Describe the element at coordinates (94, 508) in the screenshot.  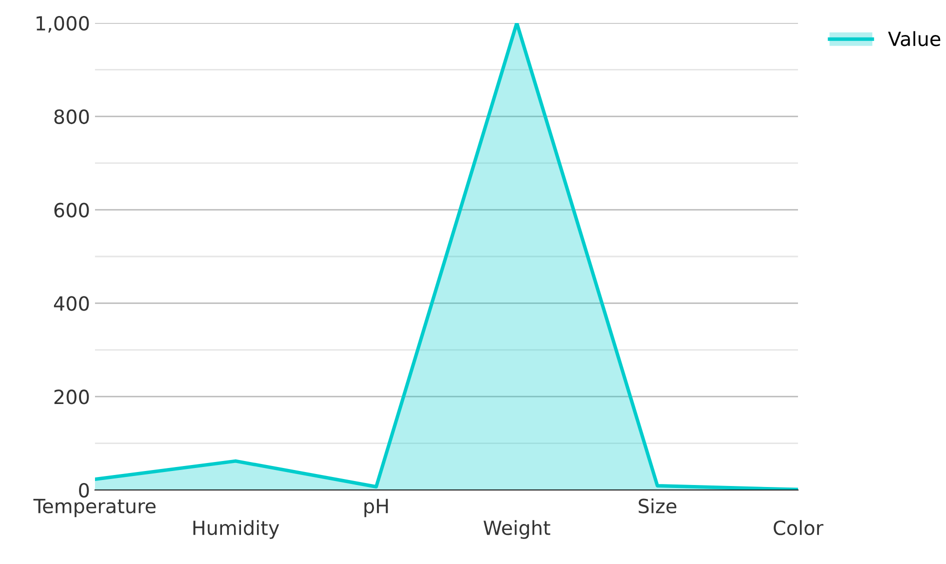
I see `x-tick-label: Temperature` at that location.